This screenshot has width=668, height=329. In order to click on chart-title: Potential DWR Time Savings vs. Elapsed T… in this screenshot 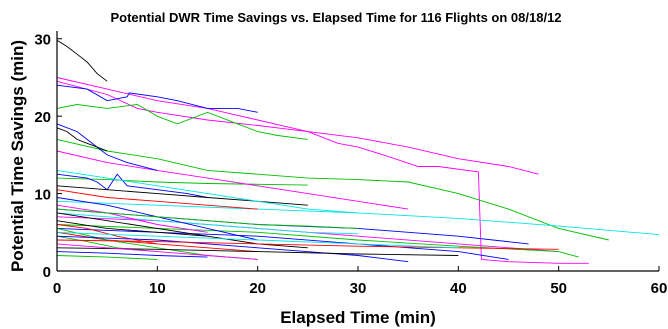, I will do `click(335, 17)`.